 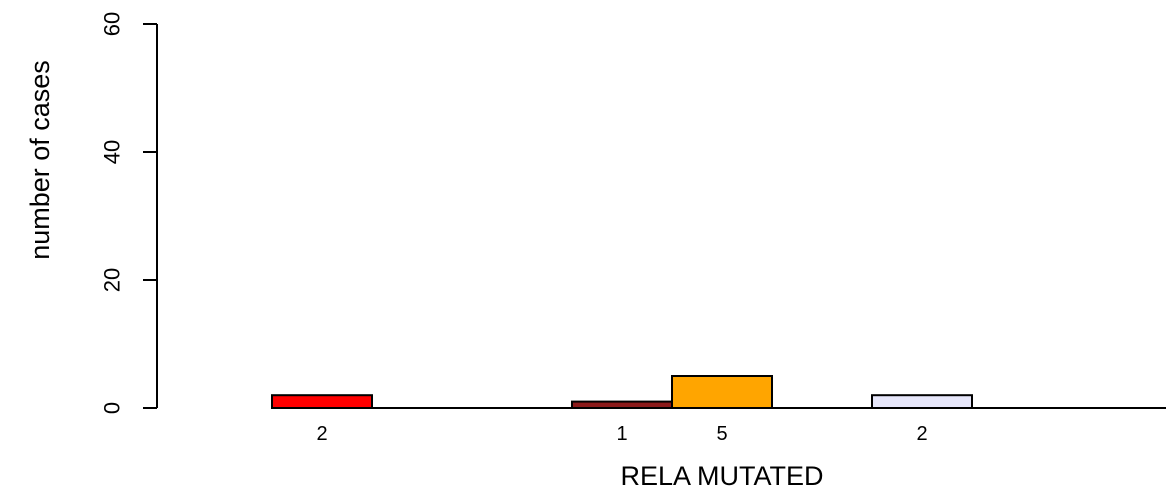 I want to click on y-tick-label: 40, so click(x=112, y=152).